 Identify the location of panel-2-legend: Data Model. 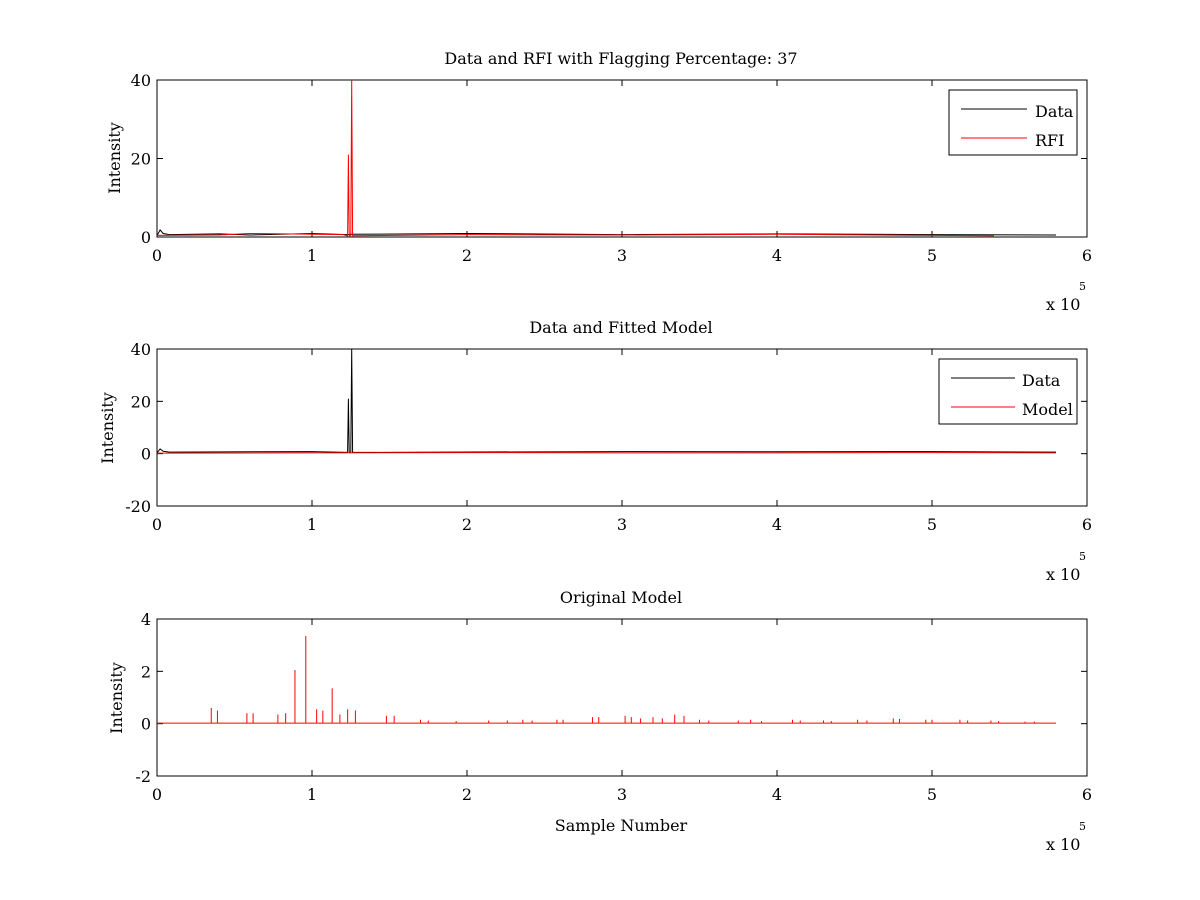
(1008, 391).